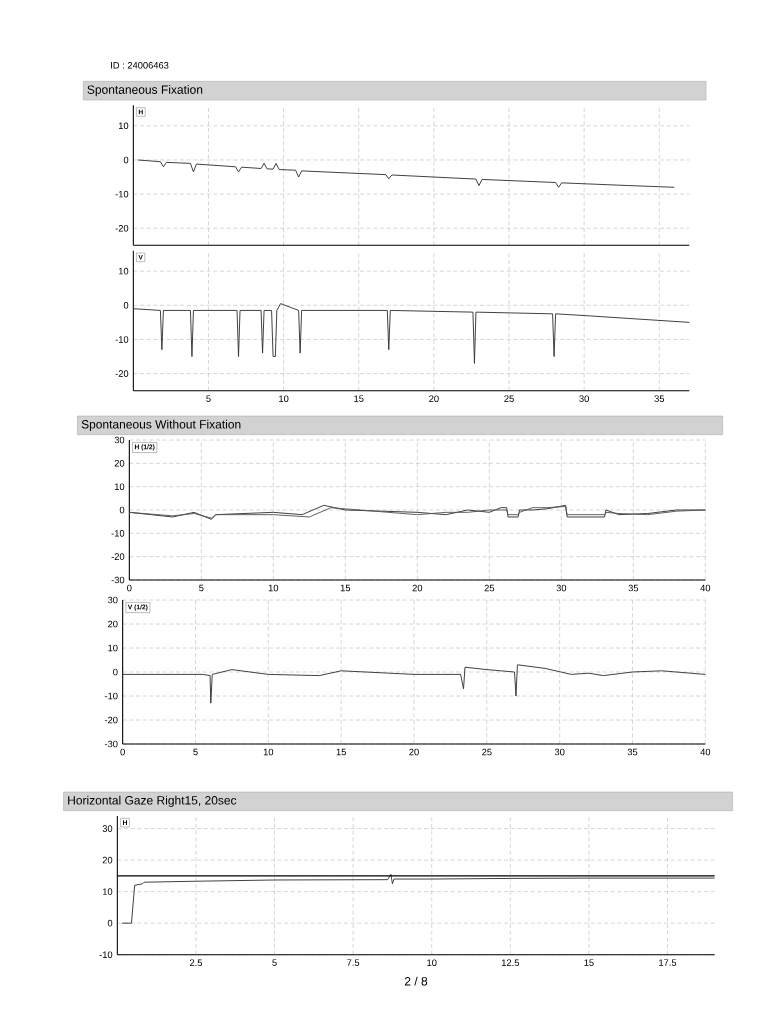  What do you see at coordinates (668, 962) in the screenshot?
I see `x-tick-label: 17.5` at bounding box center [668, 962].